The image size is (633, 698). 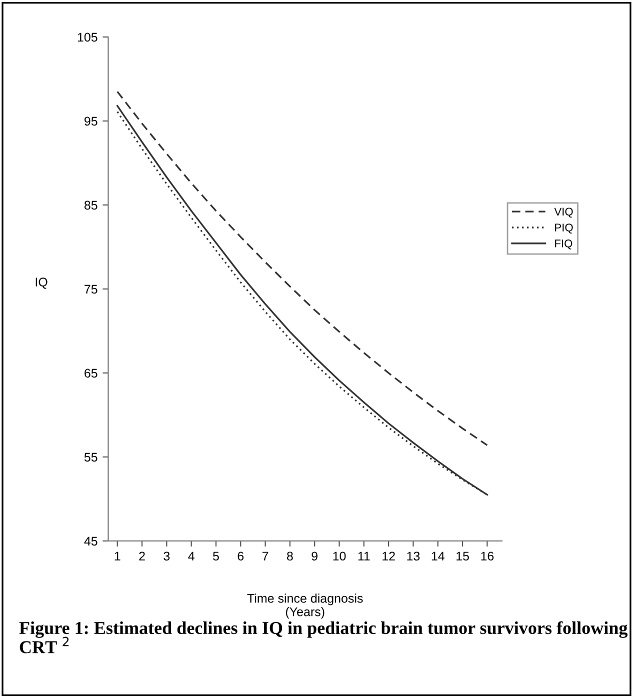 I want to click on x-tick-label: 5, so click(x=216, y=556).